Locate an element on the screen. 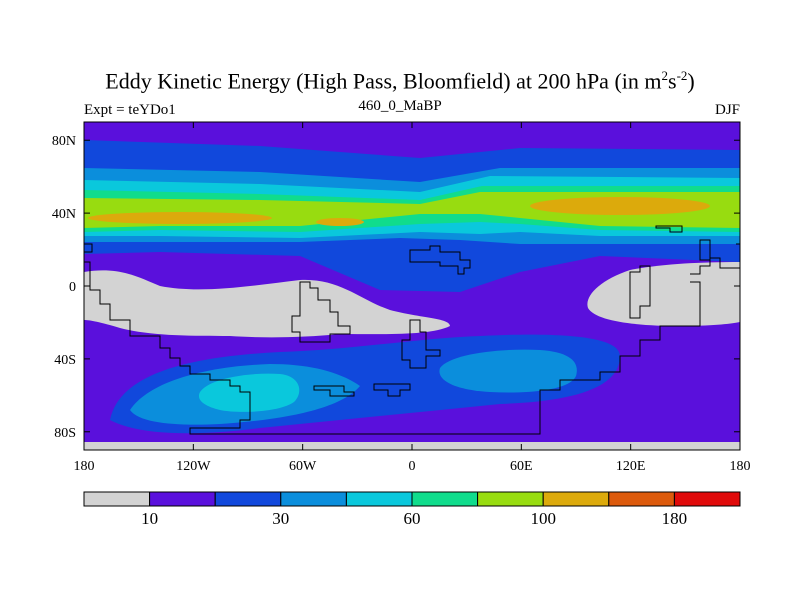 The height and width of the screenshot is (600, 800). colorbar-label: 60 is located at coordinates (412, 518).